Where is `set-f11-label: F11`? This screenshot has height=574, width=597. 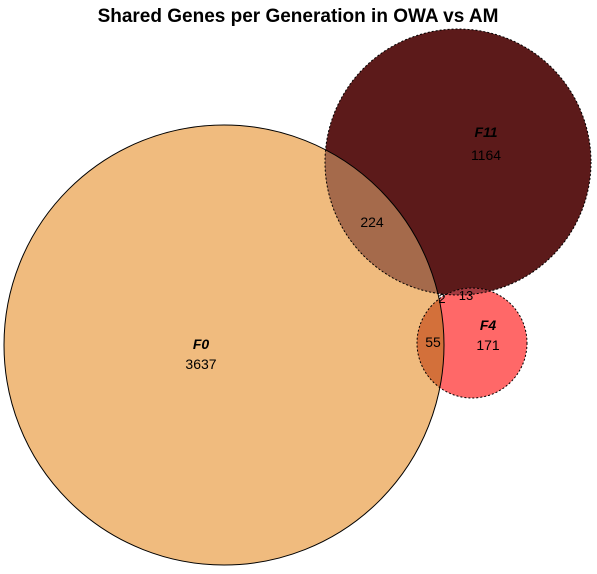
set-f11-label: F11 is located at coordinates (485, 132).